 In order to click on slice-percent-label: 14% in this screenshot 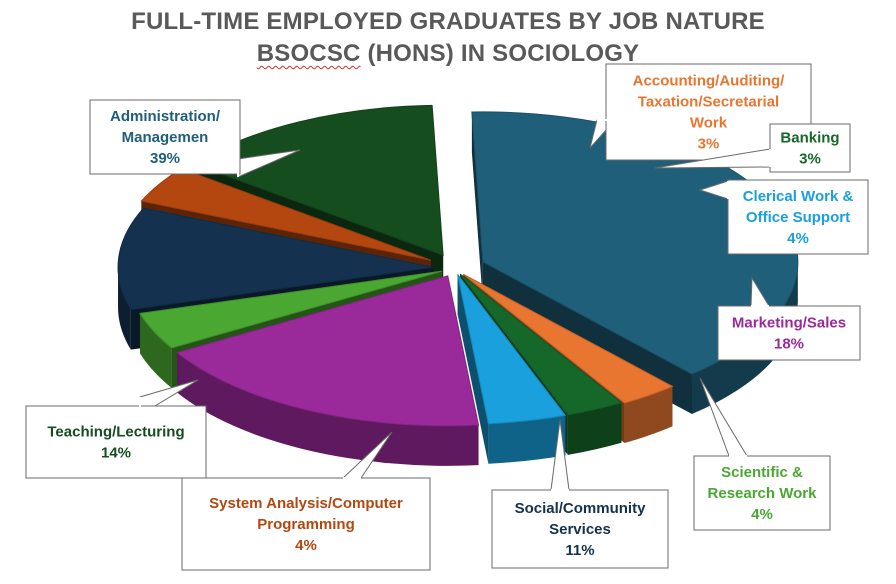, I will do `click(116, 453)`.